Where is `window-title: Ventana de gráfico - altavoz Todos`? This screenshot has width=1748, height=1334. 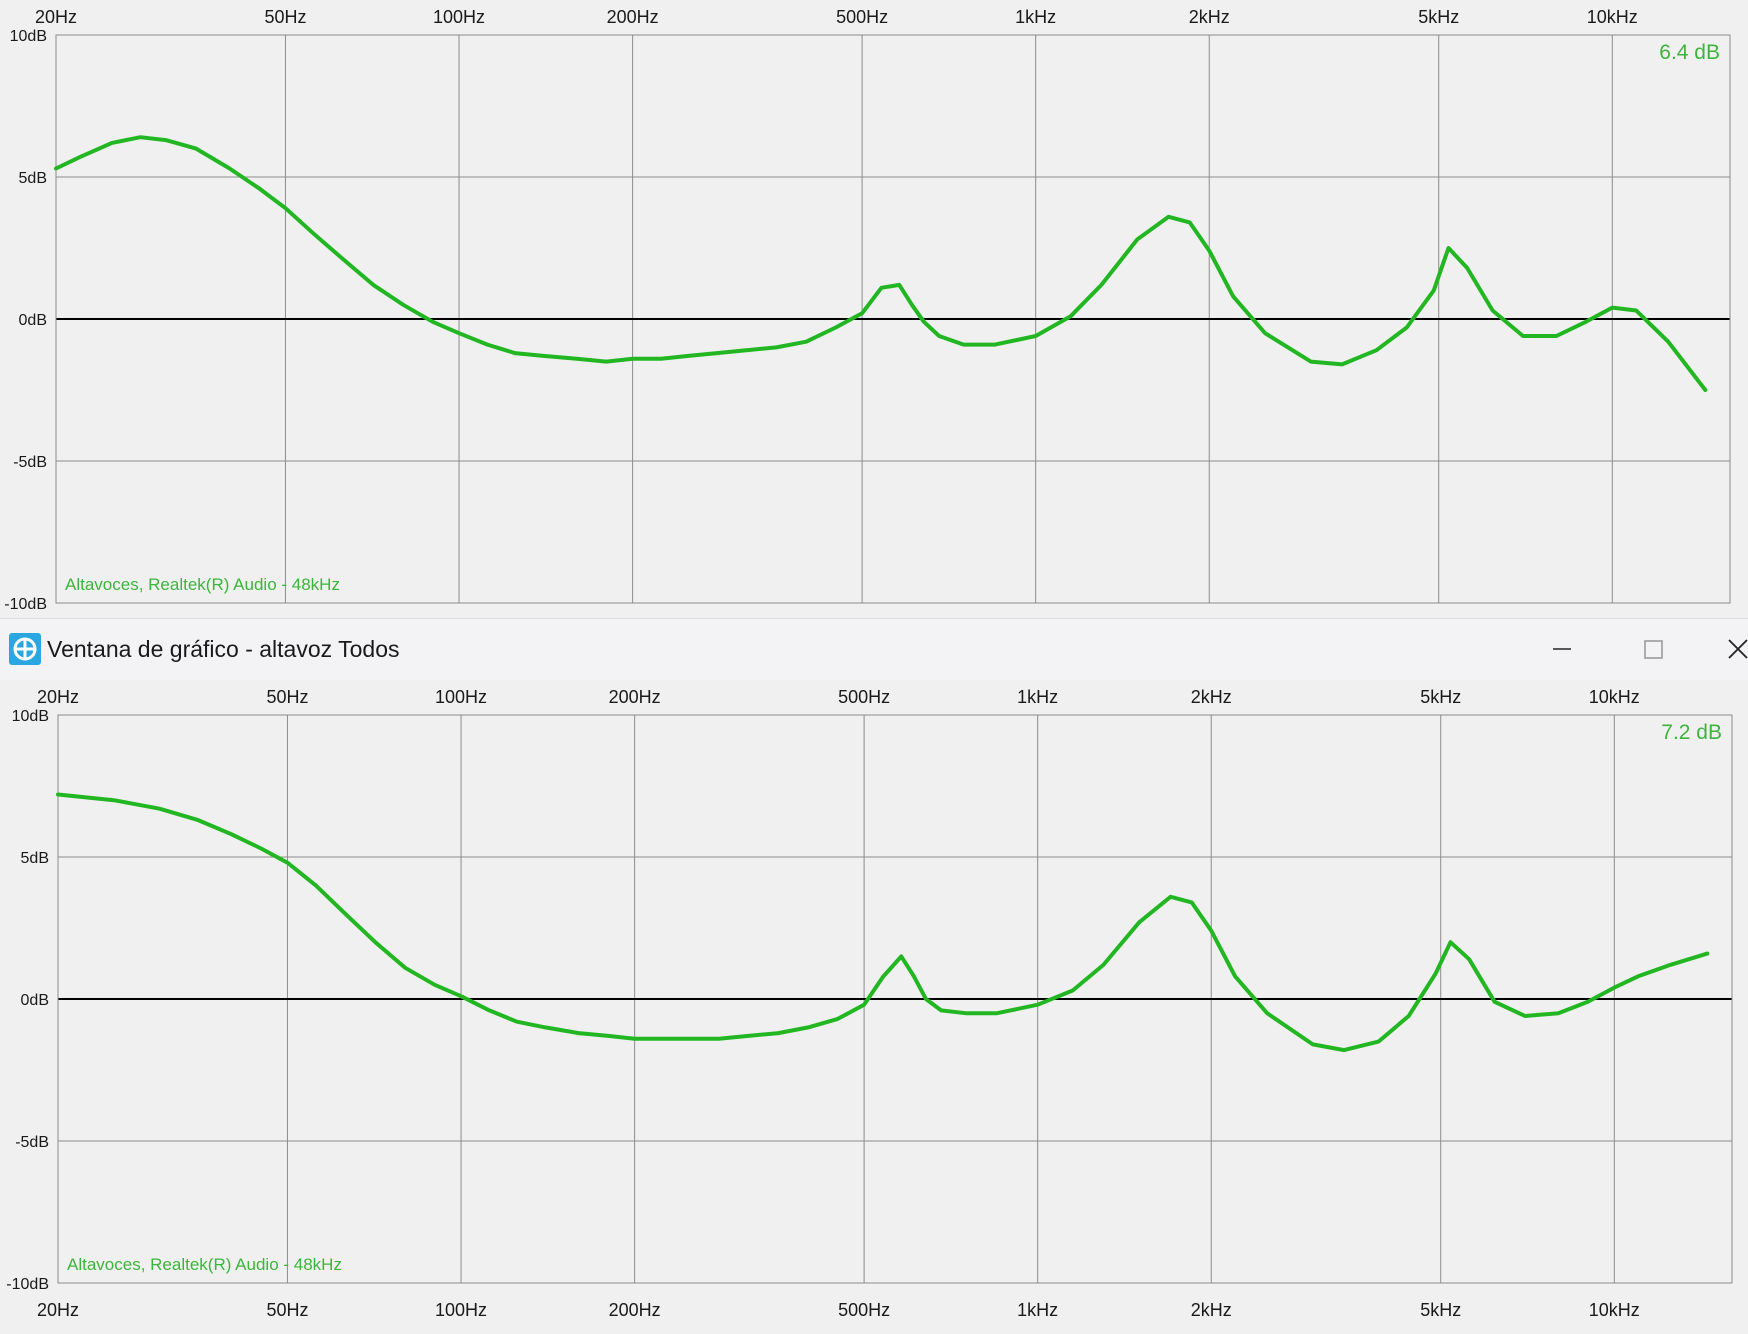 window-title: Ventana de gráfico - altavoz Todos is located at coordinates (223, 649).